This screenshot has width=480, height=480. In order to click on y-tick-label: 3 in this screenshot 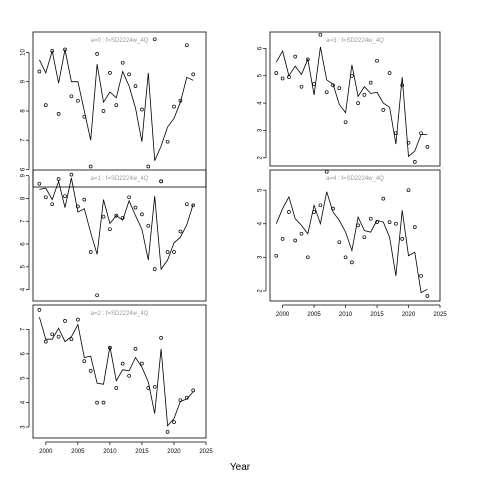, I will do `click(261, 257)`.